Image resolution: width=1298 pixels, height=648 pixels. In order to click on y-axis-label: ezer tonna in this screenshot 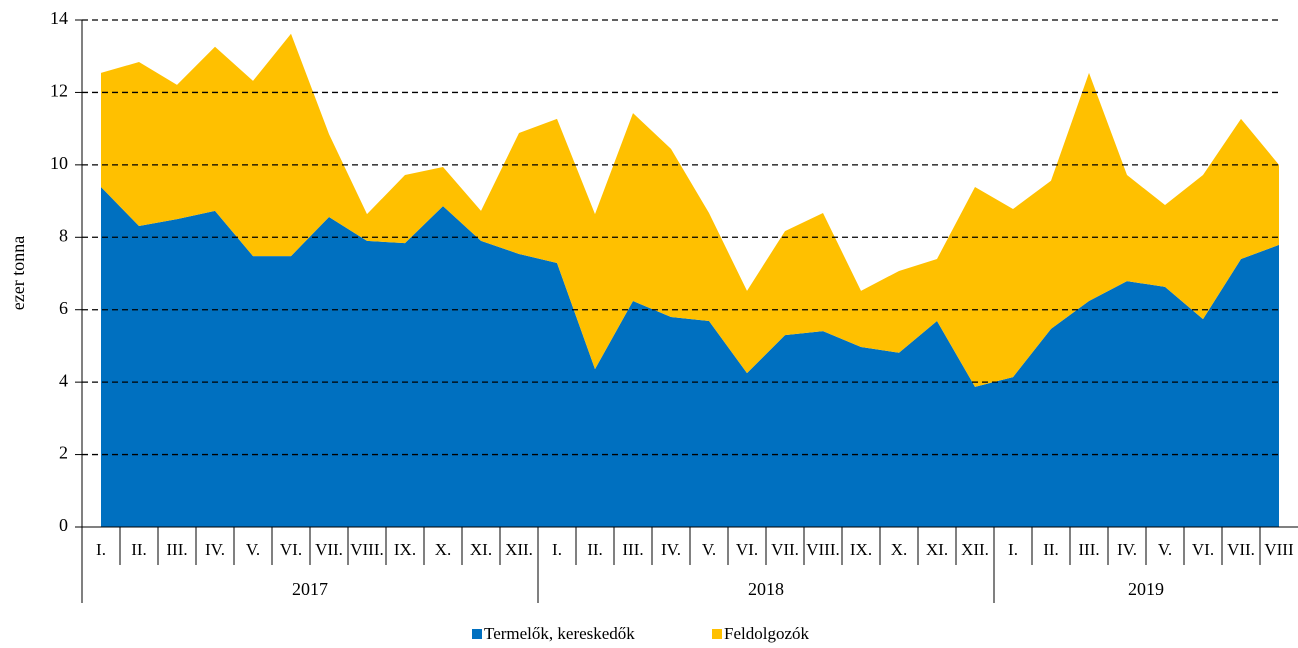, I will do `click(18, 273)`.